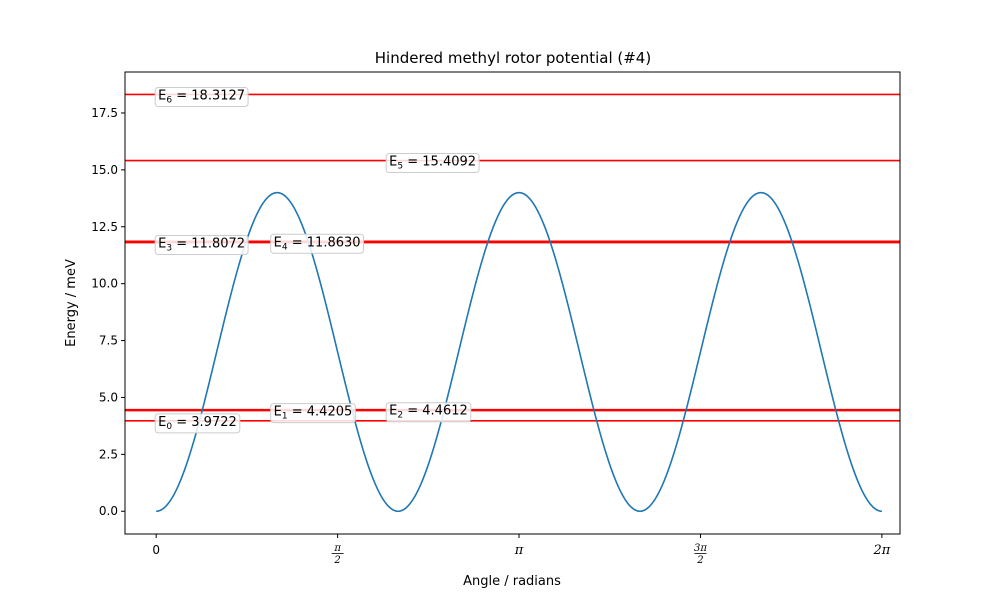 The width and height of the screenshot is (1000, 600). I want to click on y-tick-label: 10.0, so click(104, 284).